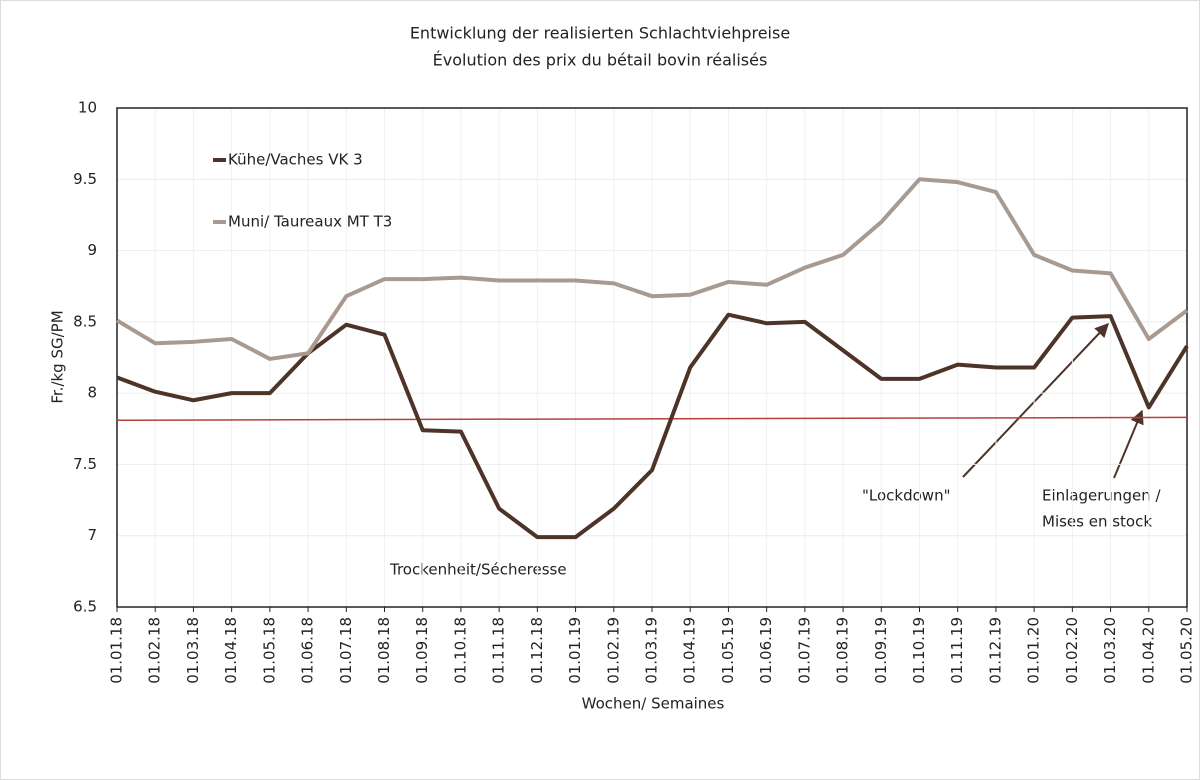 This screenshot has height=781, width=1200. What do you see at coordinates (85, 179) in the screenshot?
I see `y-tick-label: 9.5` at bounding box center [85, 179].